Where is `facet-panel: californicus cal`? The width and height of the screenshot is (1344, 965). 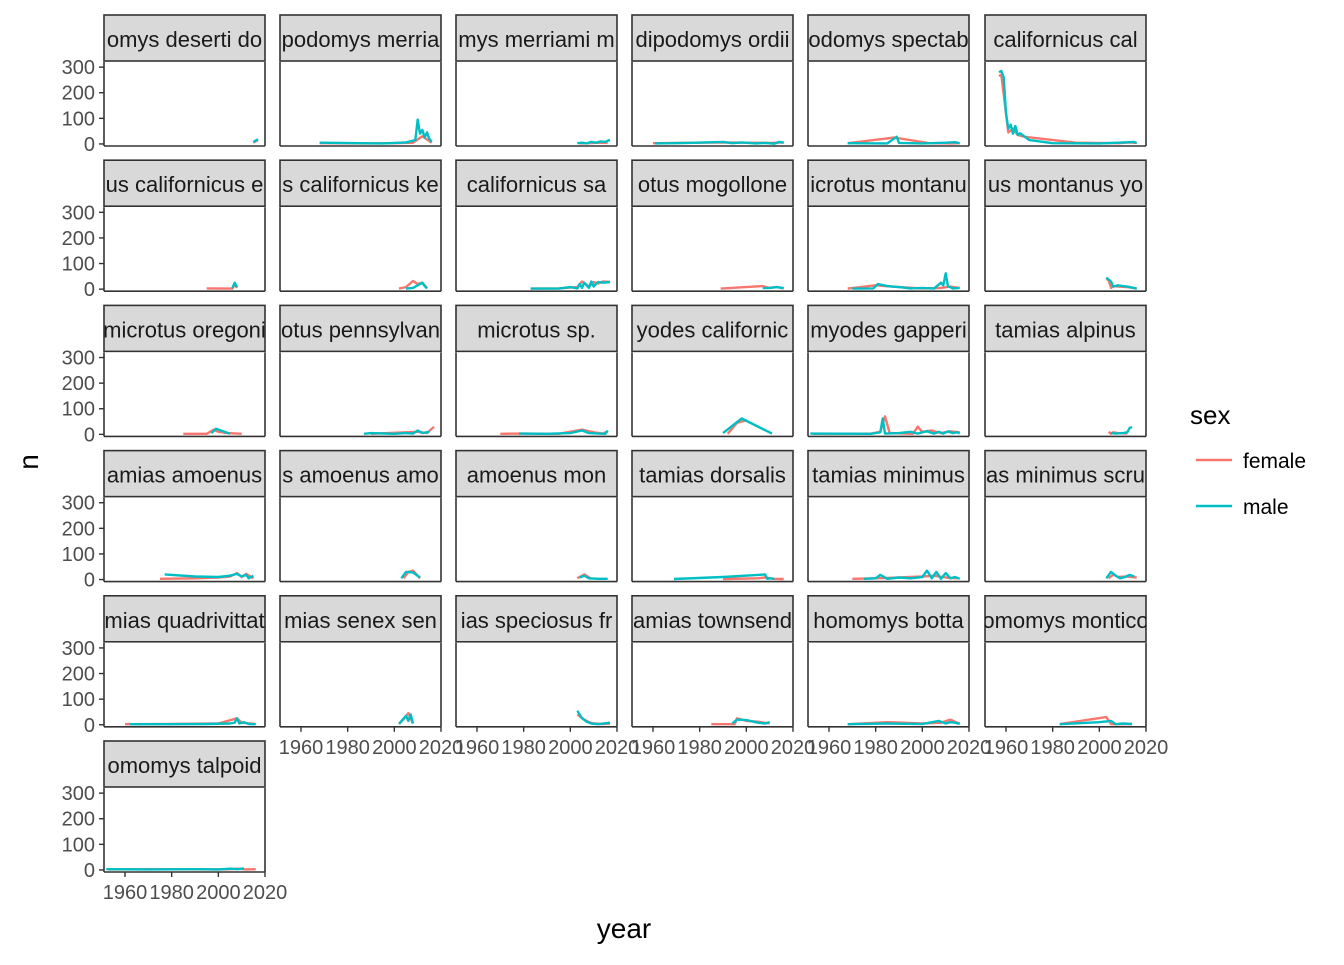 facet-panel: californicus cal is located at coordinates (1065, 80).